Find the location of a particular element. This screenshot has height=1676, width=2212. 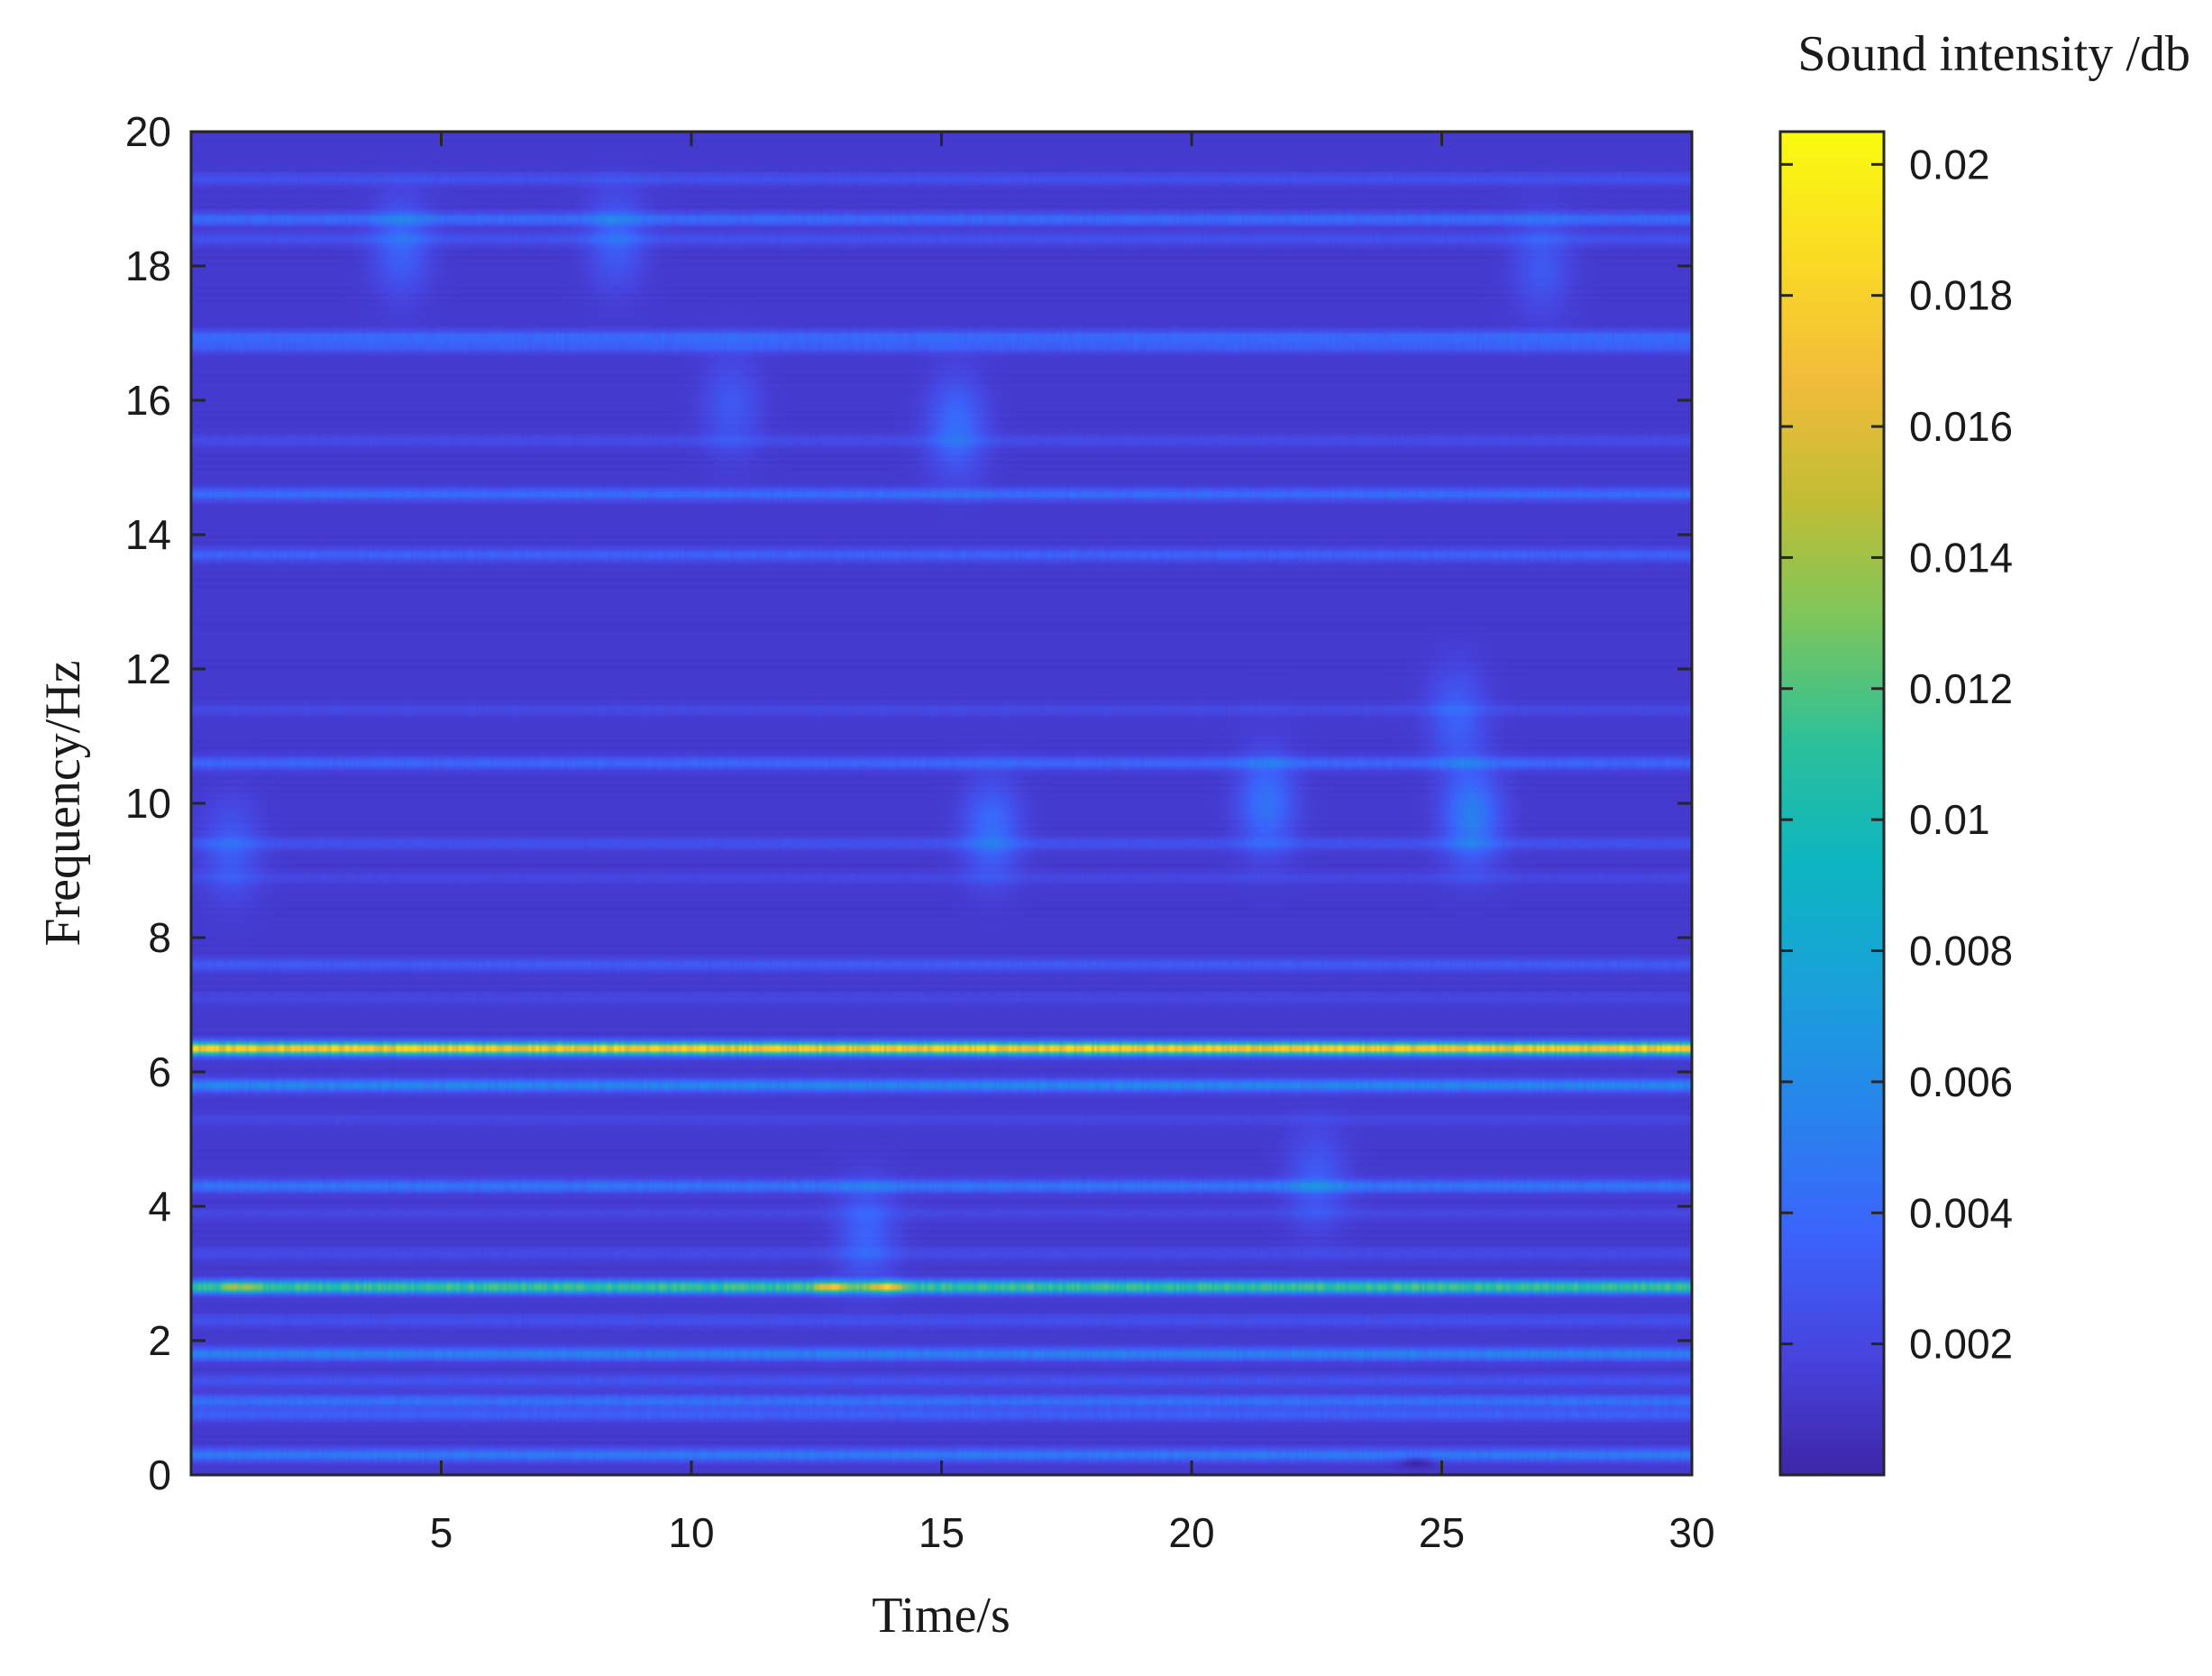

colorbar-tick-label: 0.014 is located at coordinates (1961, 557).